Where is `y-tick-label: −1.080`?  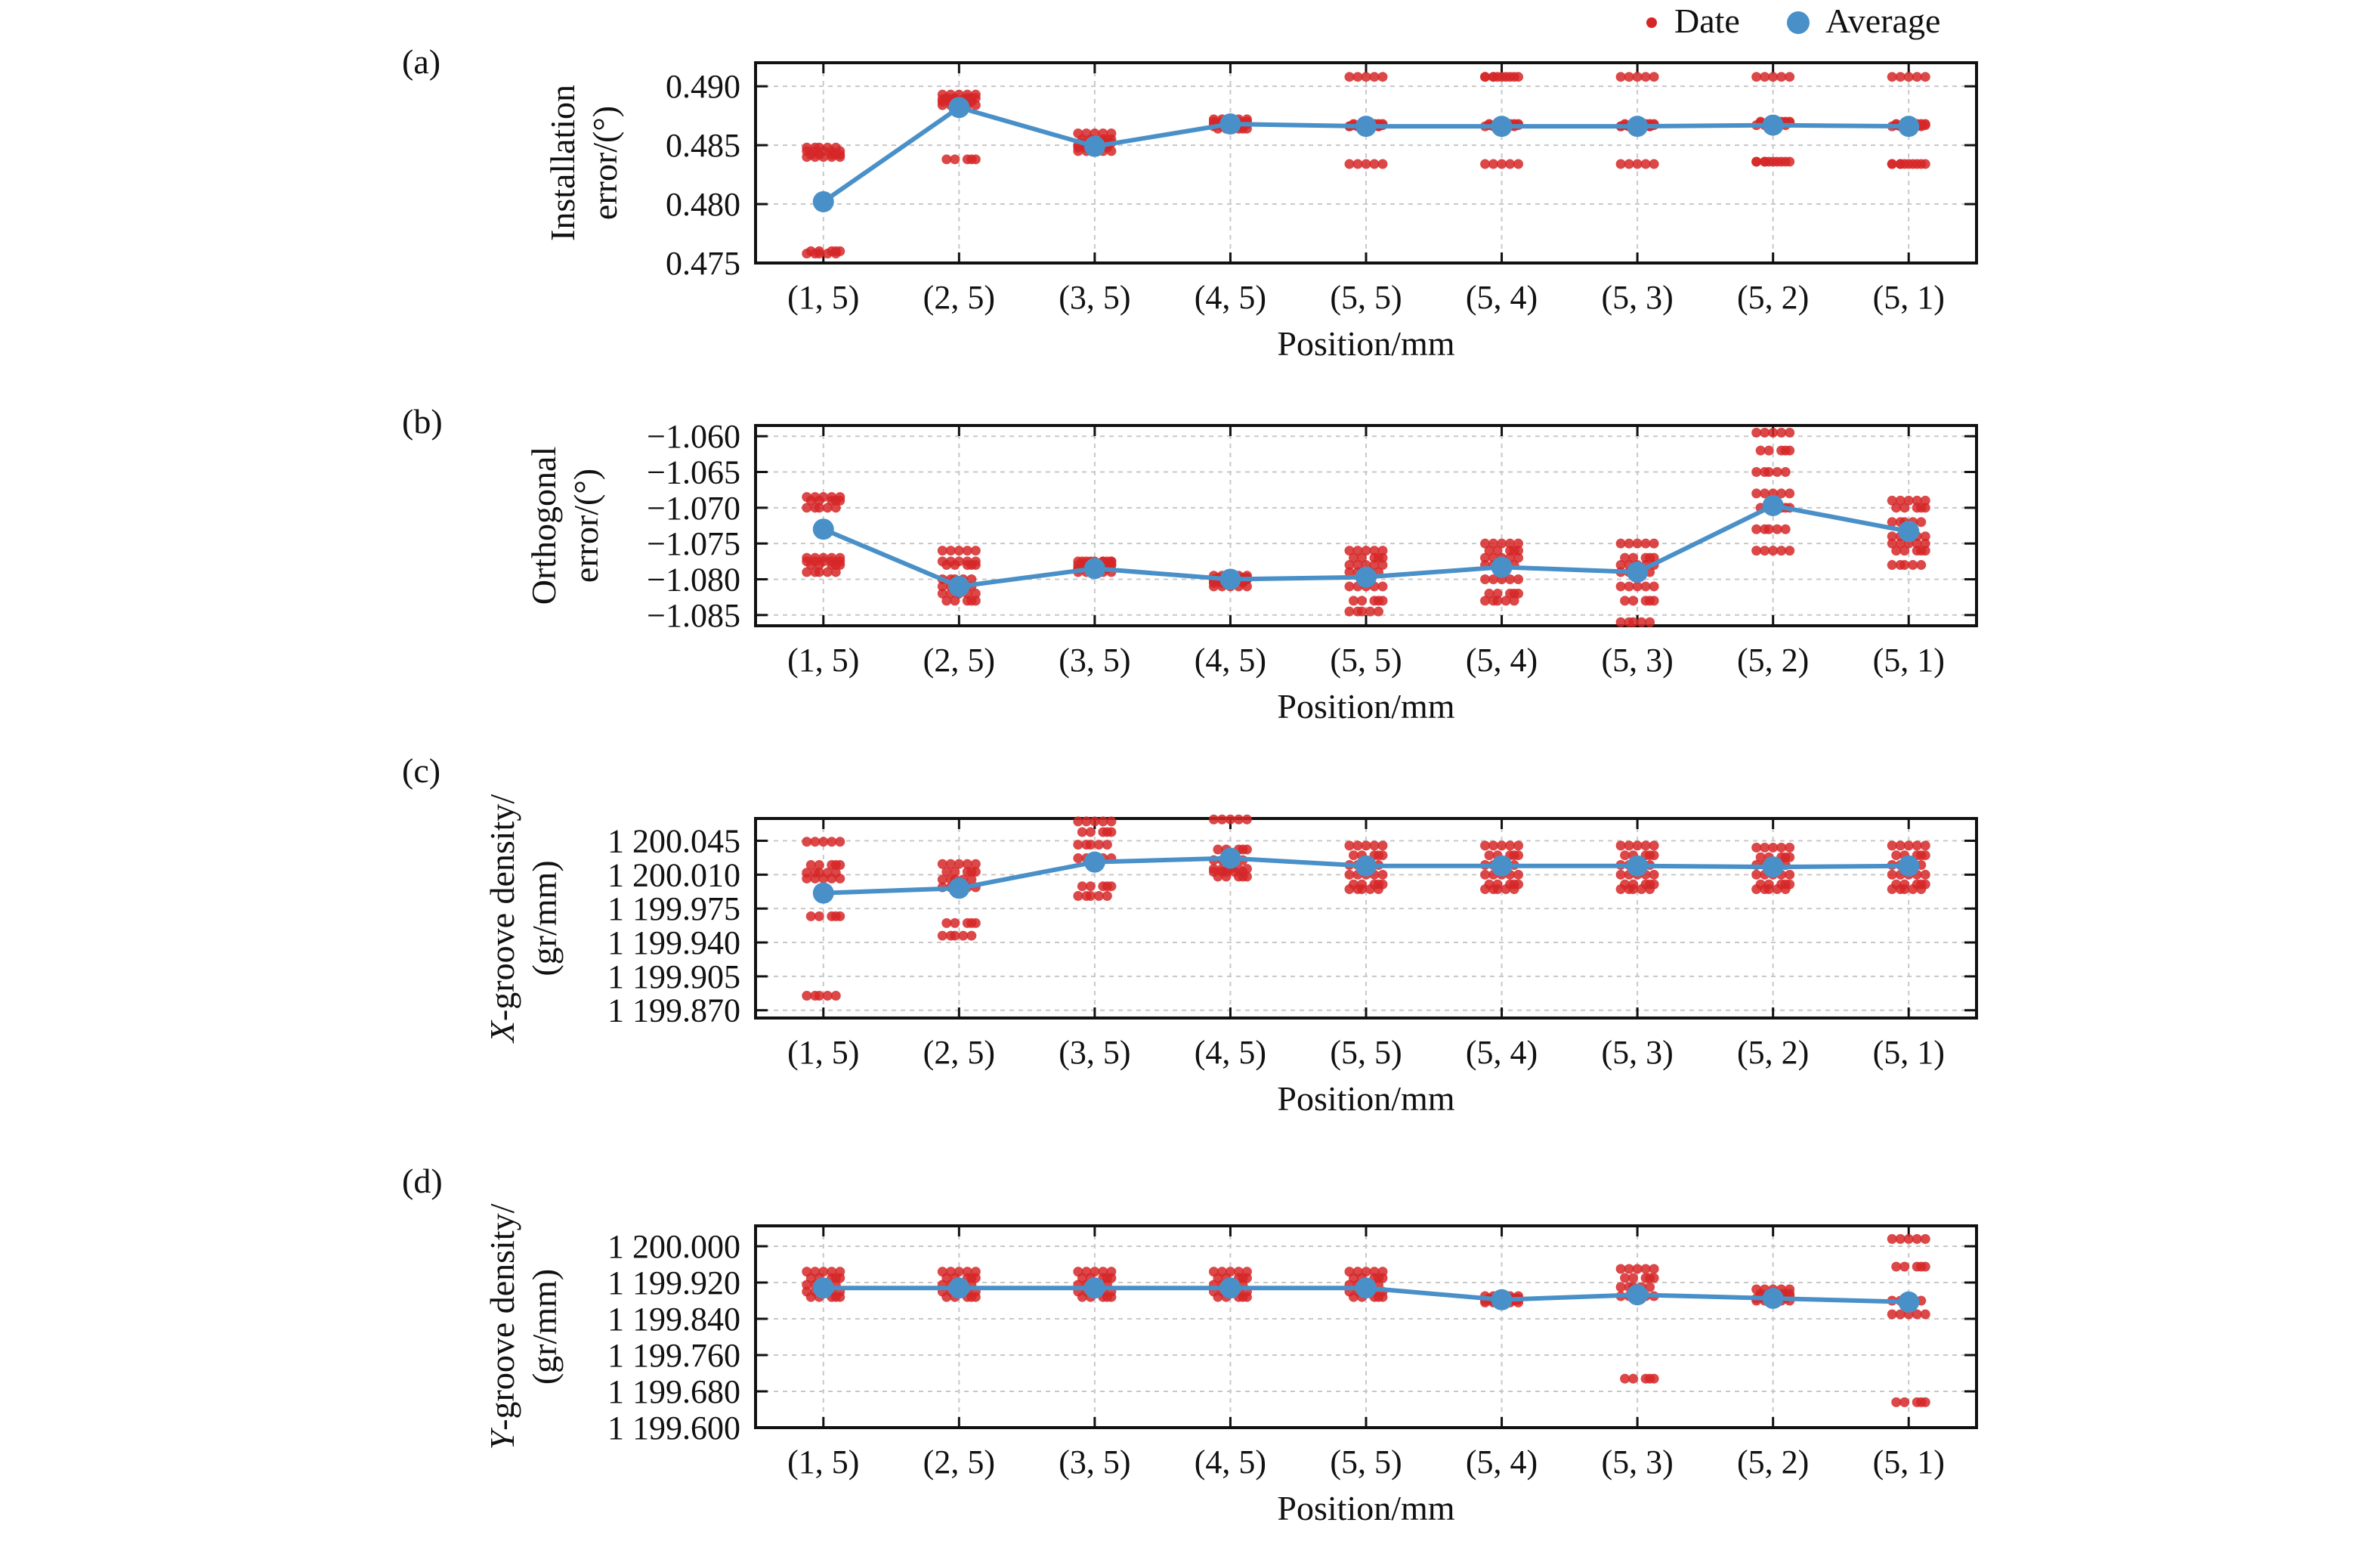
y-tick-label: −1.080 is located at coordinates (693, 580).